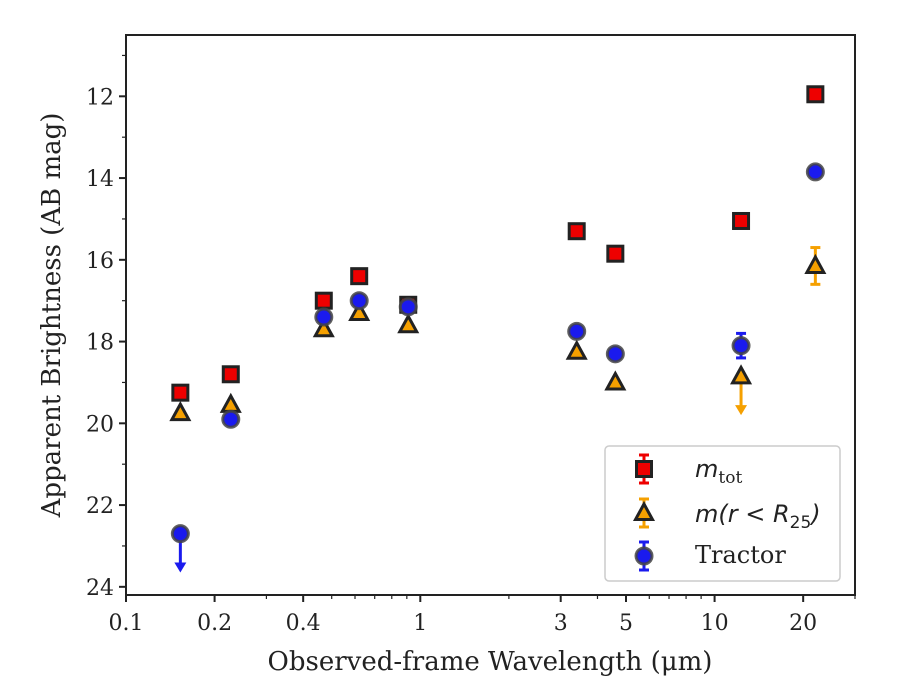 The width and height of the screenshot is (900, 700). Describe the element at coordinates (100, 588) in the screenshot. I see `y-tick-label: 24` at that location.